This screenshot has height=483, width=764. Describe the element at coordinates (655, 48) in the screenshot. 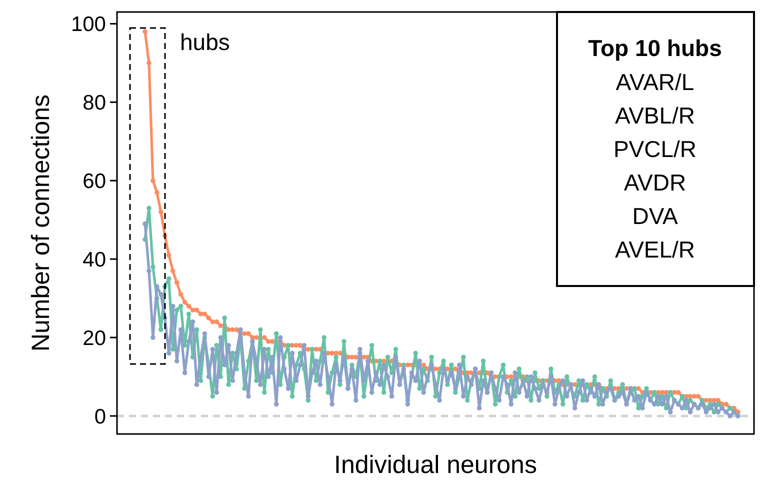

I see `annotation: Top 10 hubs` at that location.